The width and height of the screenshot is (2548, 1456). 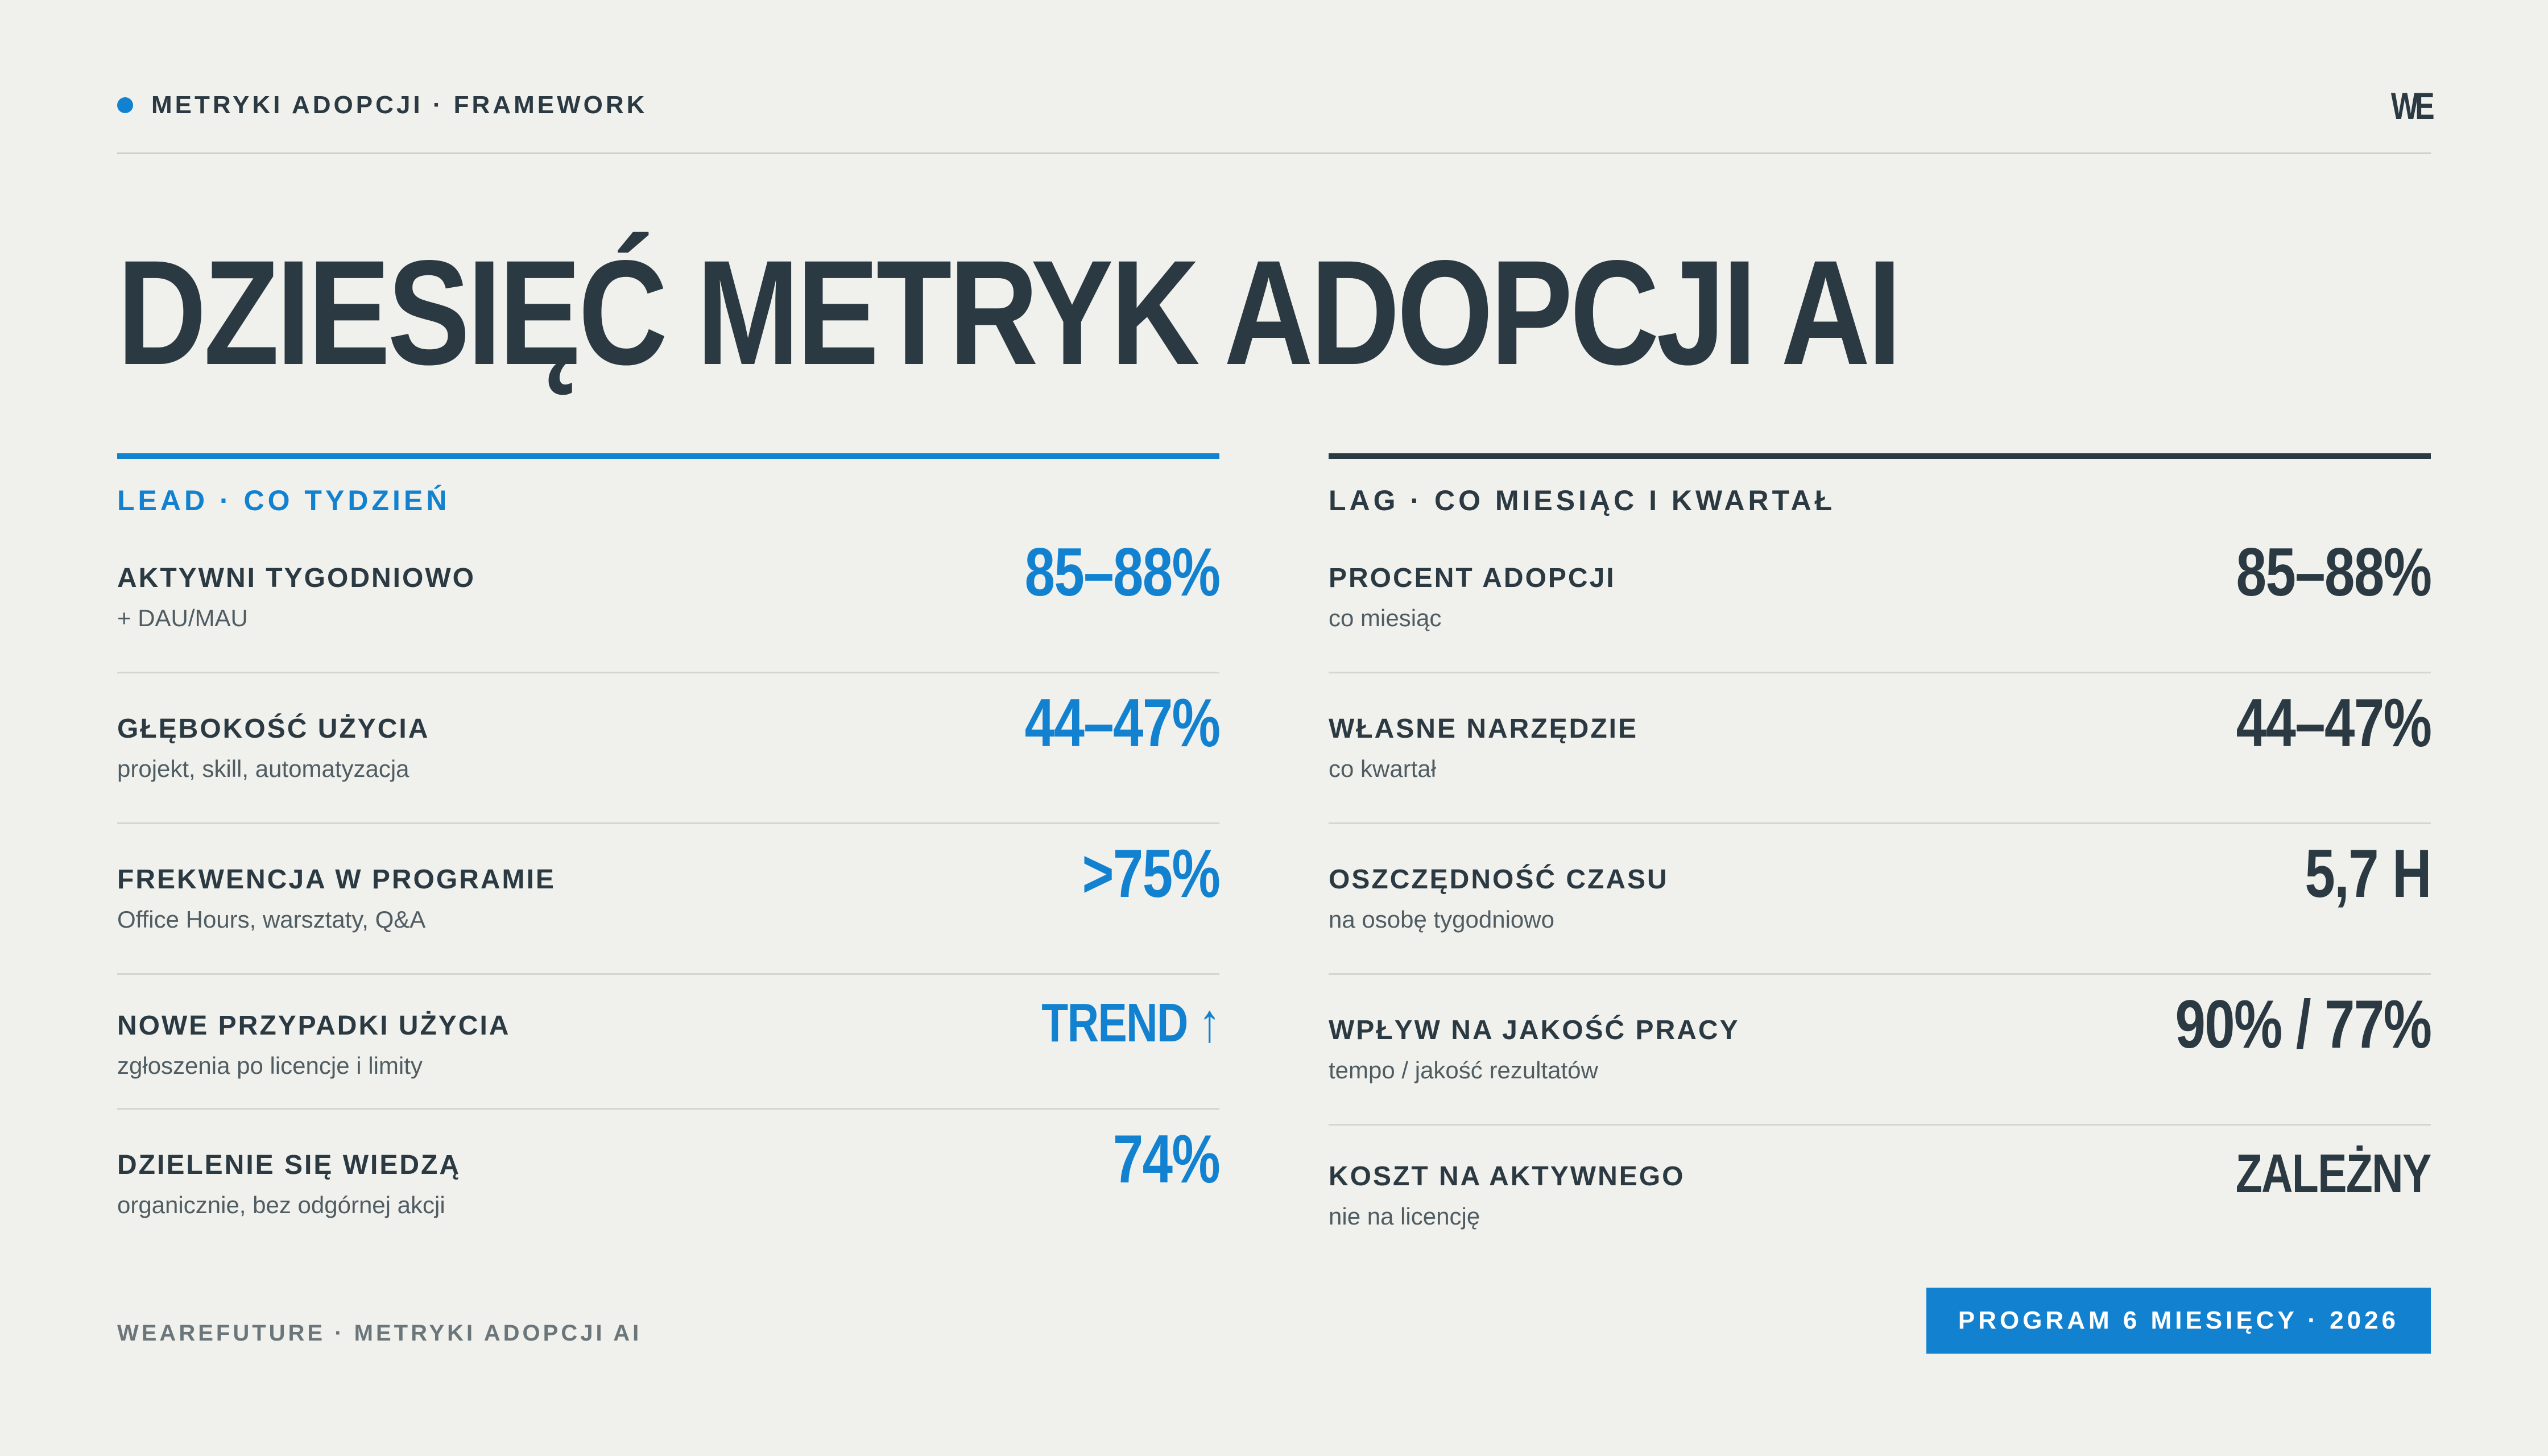 I want to click on metric-value: TREND ↑, so click(x=1131, y=1022).